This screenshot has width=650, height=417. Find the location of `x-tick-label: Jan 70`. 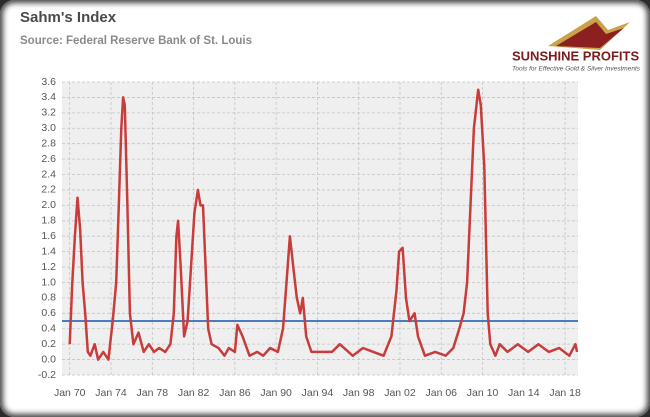

x-tick-label: Jan 70 is located at coordinates (70, 393).